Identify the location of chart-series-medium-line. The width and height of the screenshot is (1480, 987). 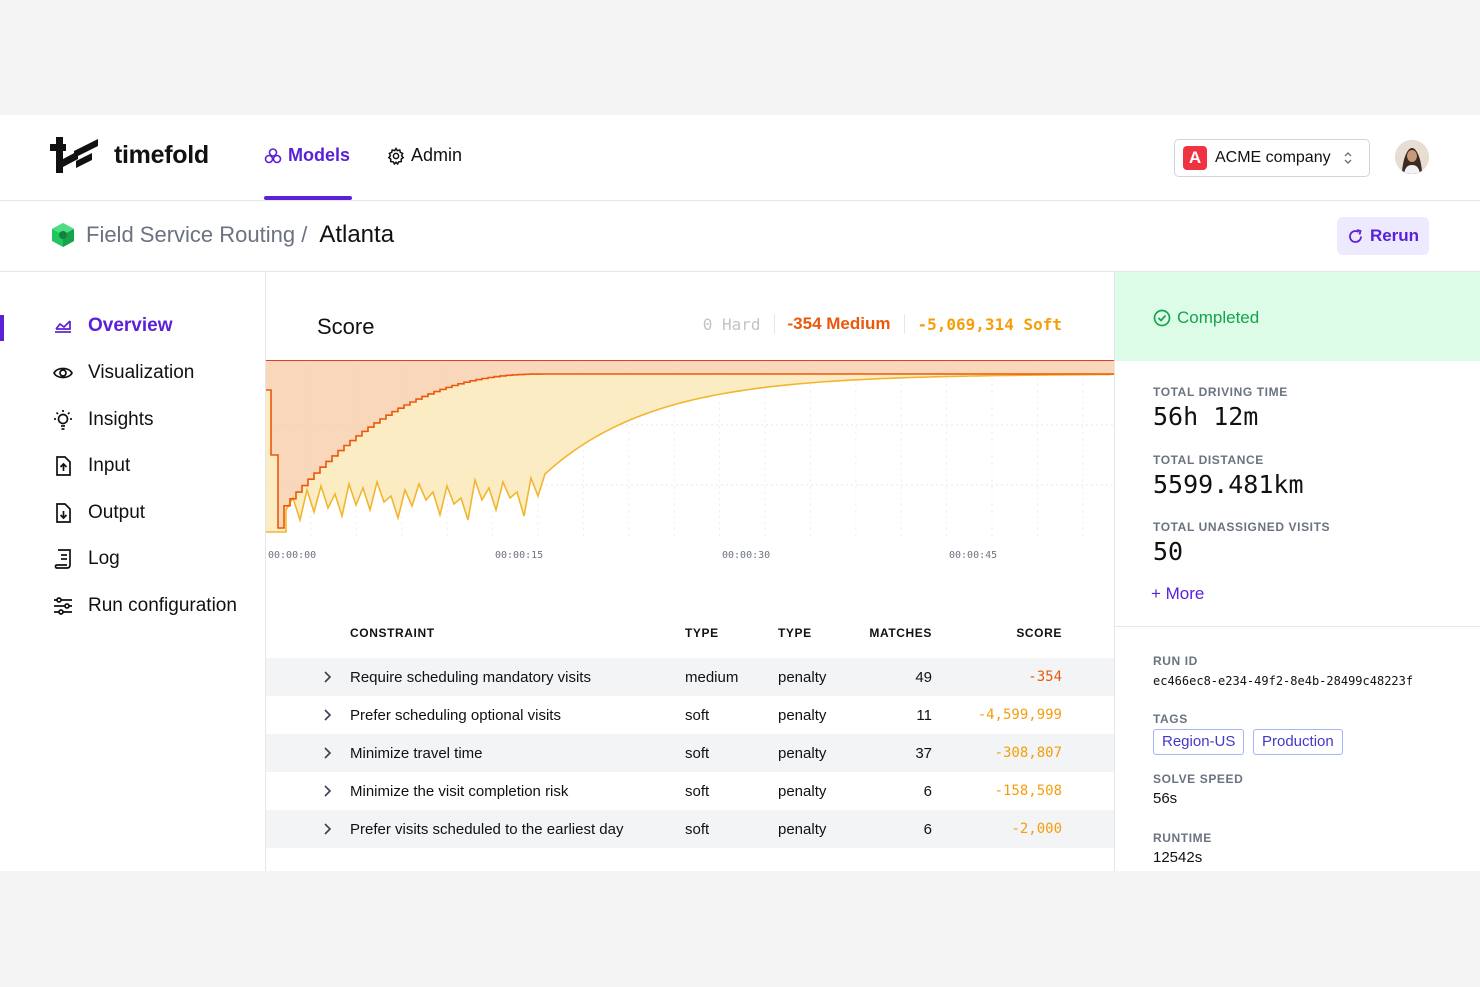
(690, 451).